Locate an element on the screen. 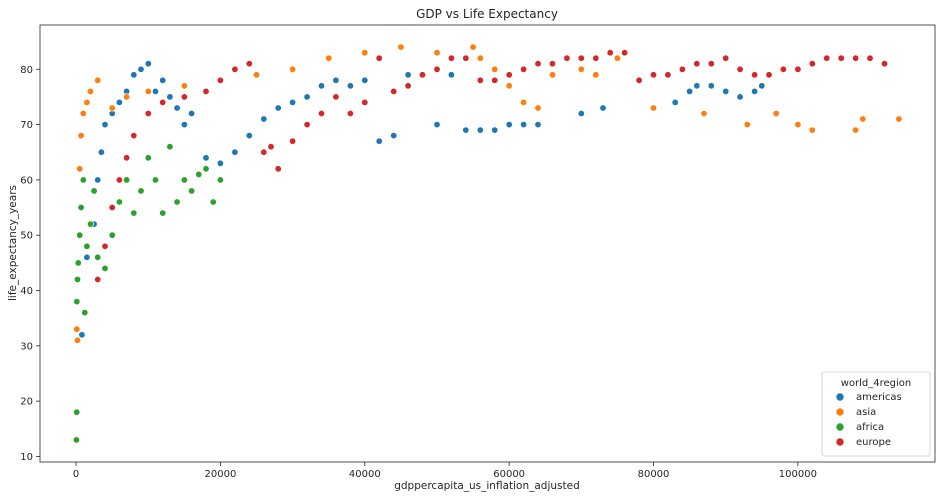 The width and height of the screenshot is (945, 497). y-tick-label: 70 is located at coordinates (26, 125).